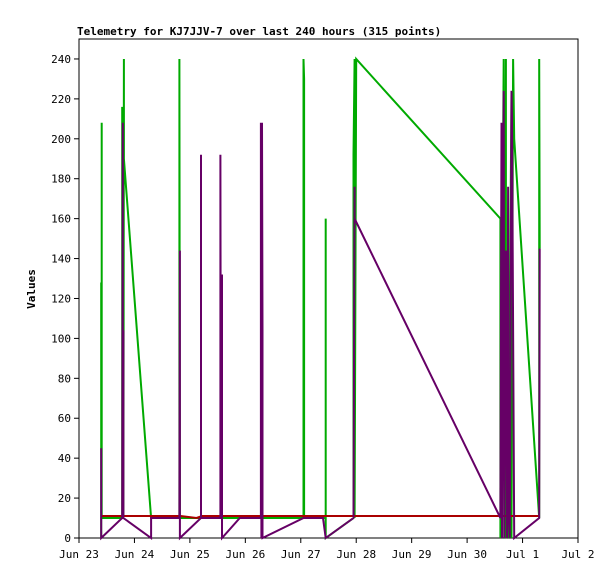 The height and width of the screenshot is (579, 615). Describe the element at coordinates (412, 554) in the screenshot. I see `x-tick-label: Jun 29` at that location.